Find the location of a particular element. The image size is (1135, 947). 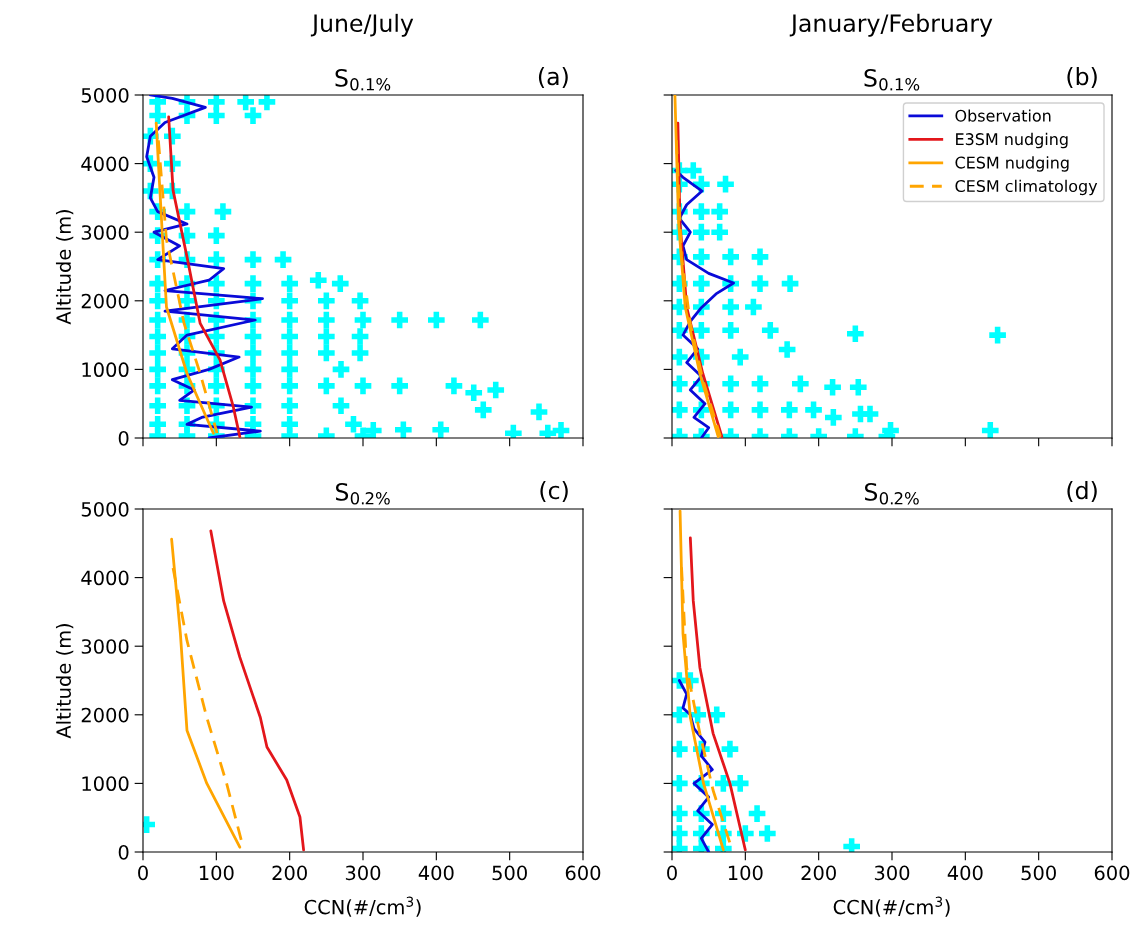

text: (d) is located at coordinates (1082, 492).